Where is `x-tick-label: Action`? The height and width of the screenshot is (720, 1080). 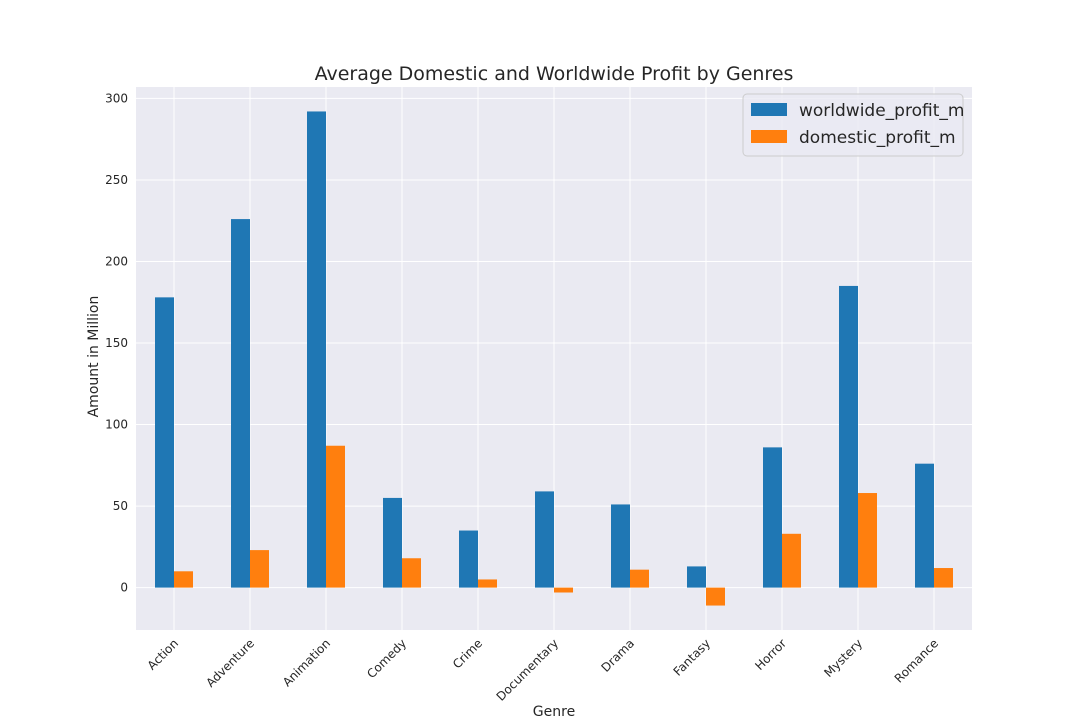 x-tick-label: Action is located at coordinates (163, 654).